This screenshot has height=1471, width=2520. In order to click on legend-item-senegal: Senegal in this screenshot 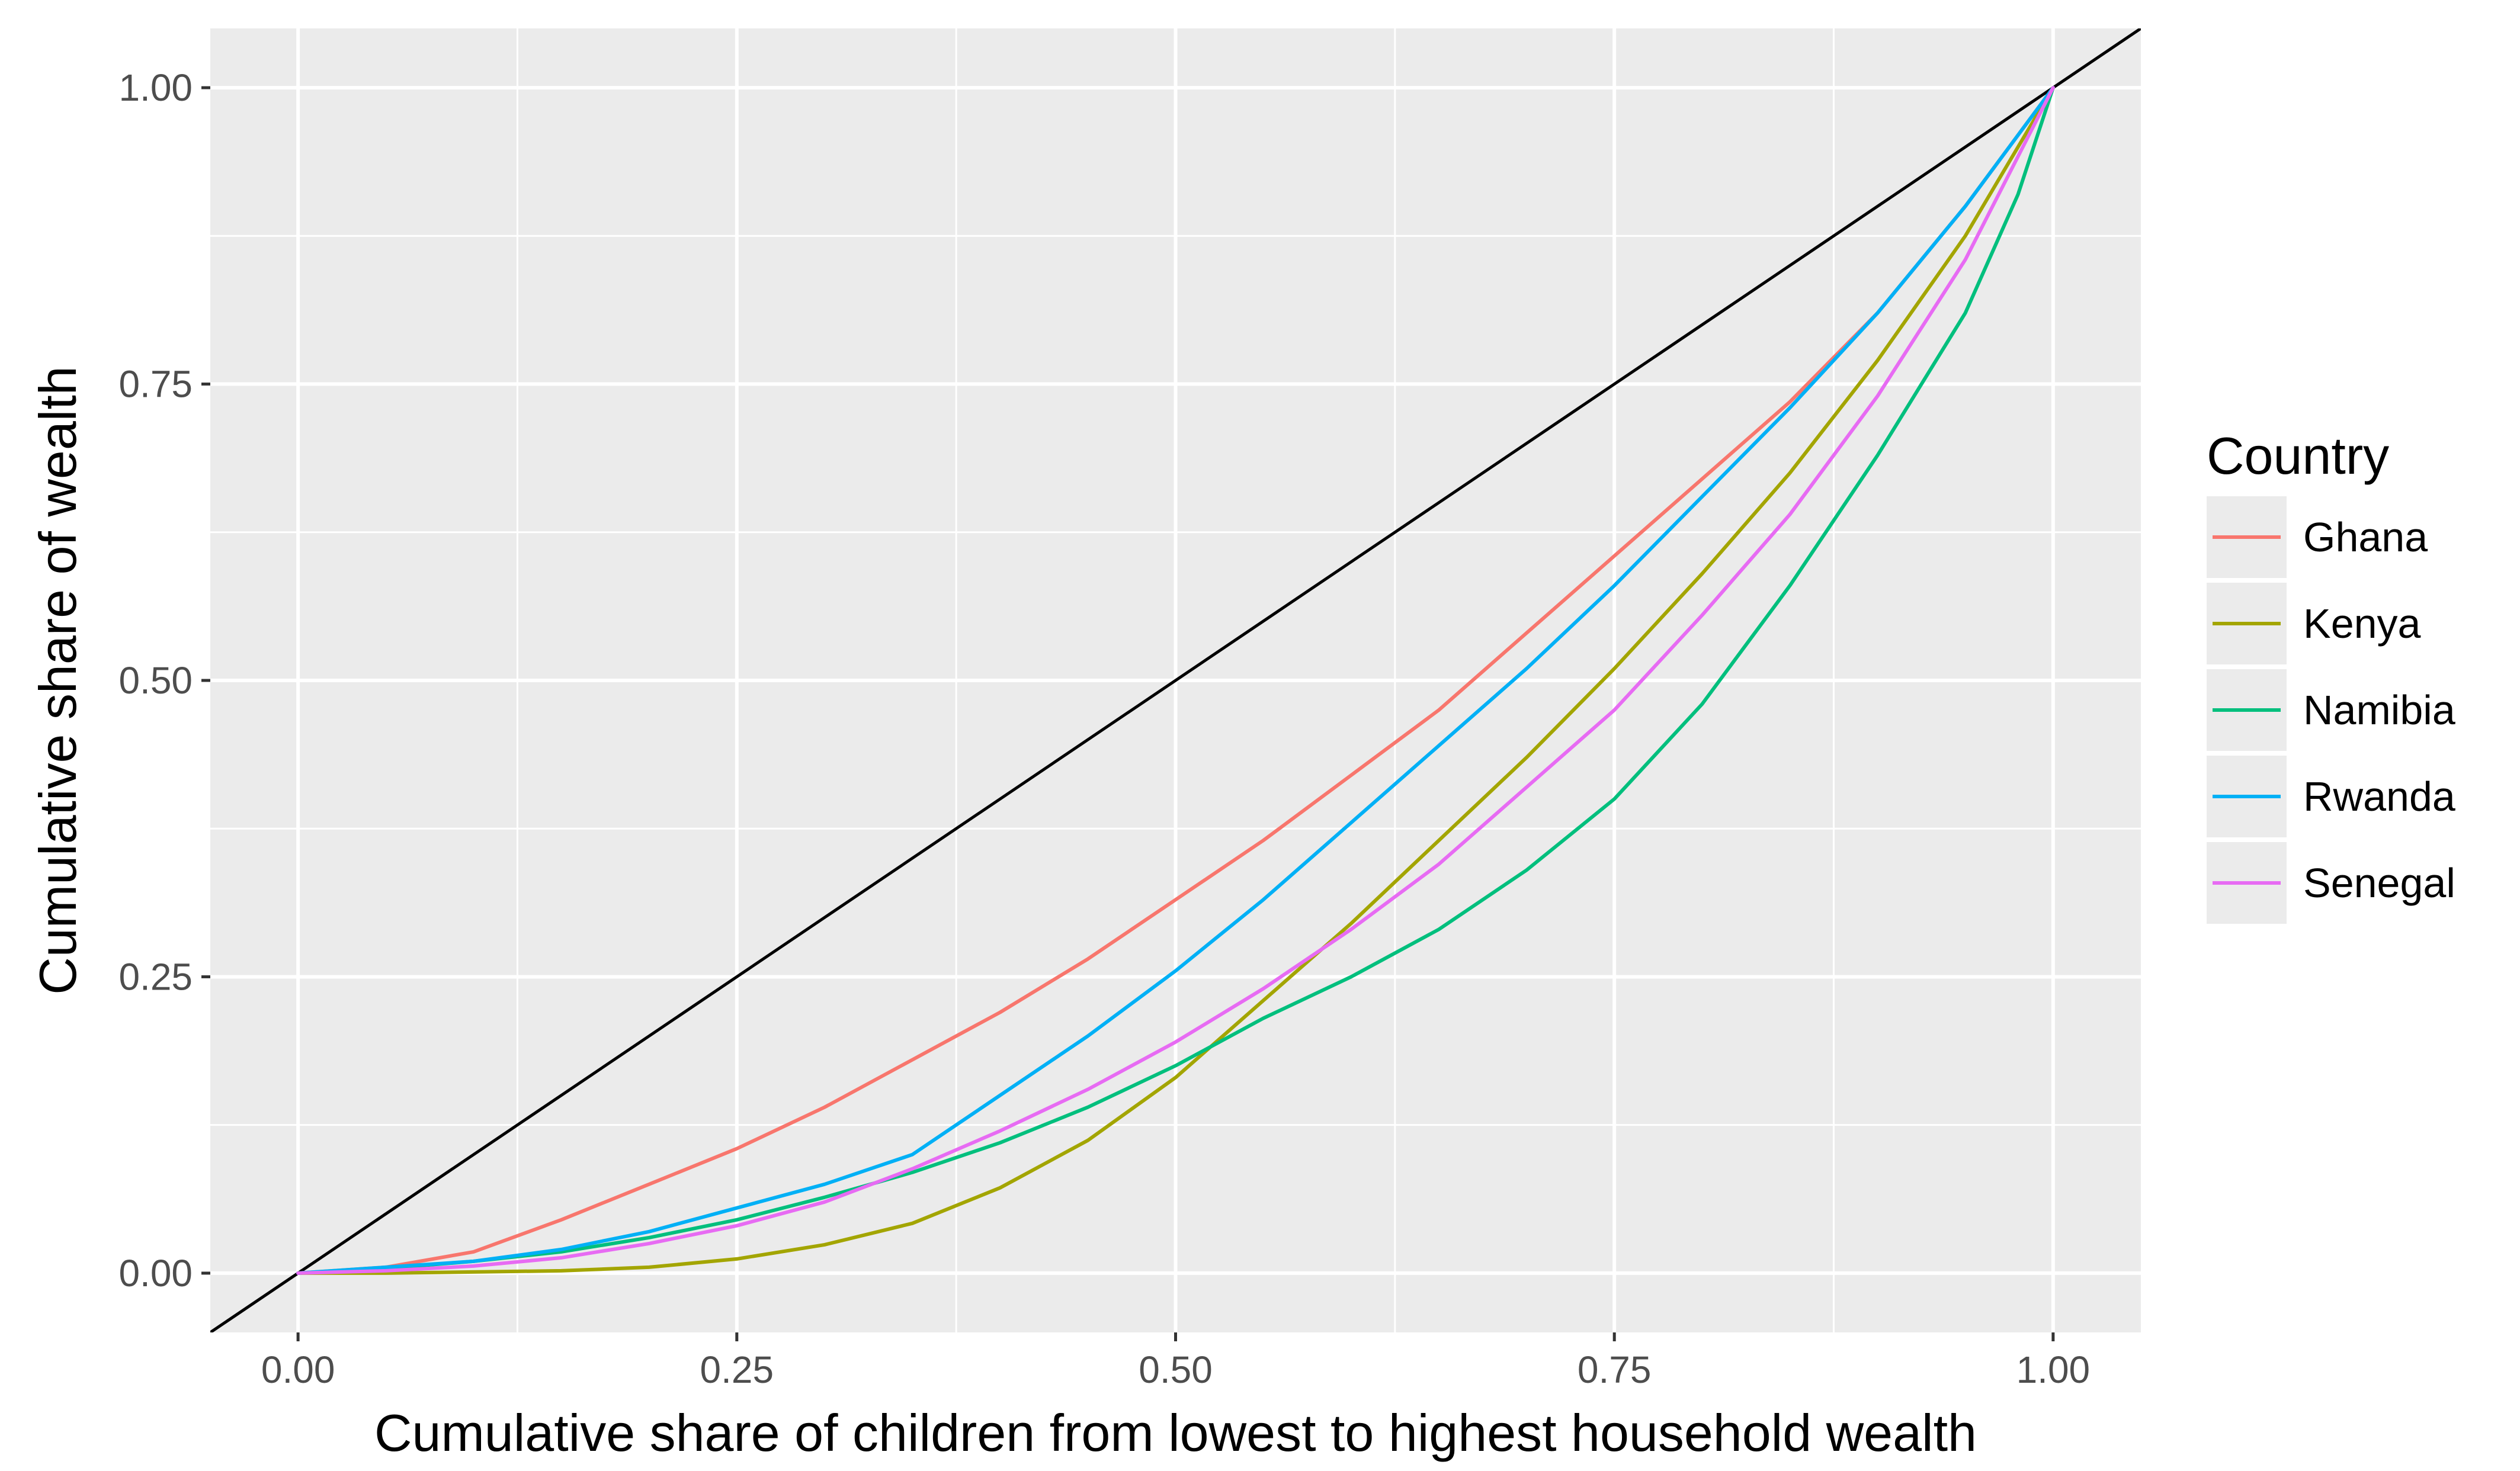, I will do `click(2331, 883)`.